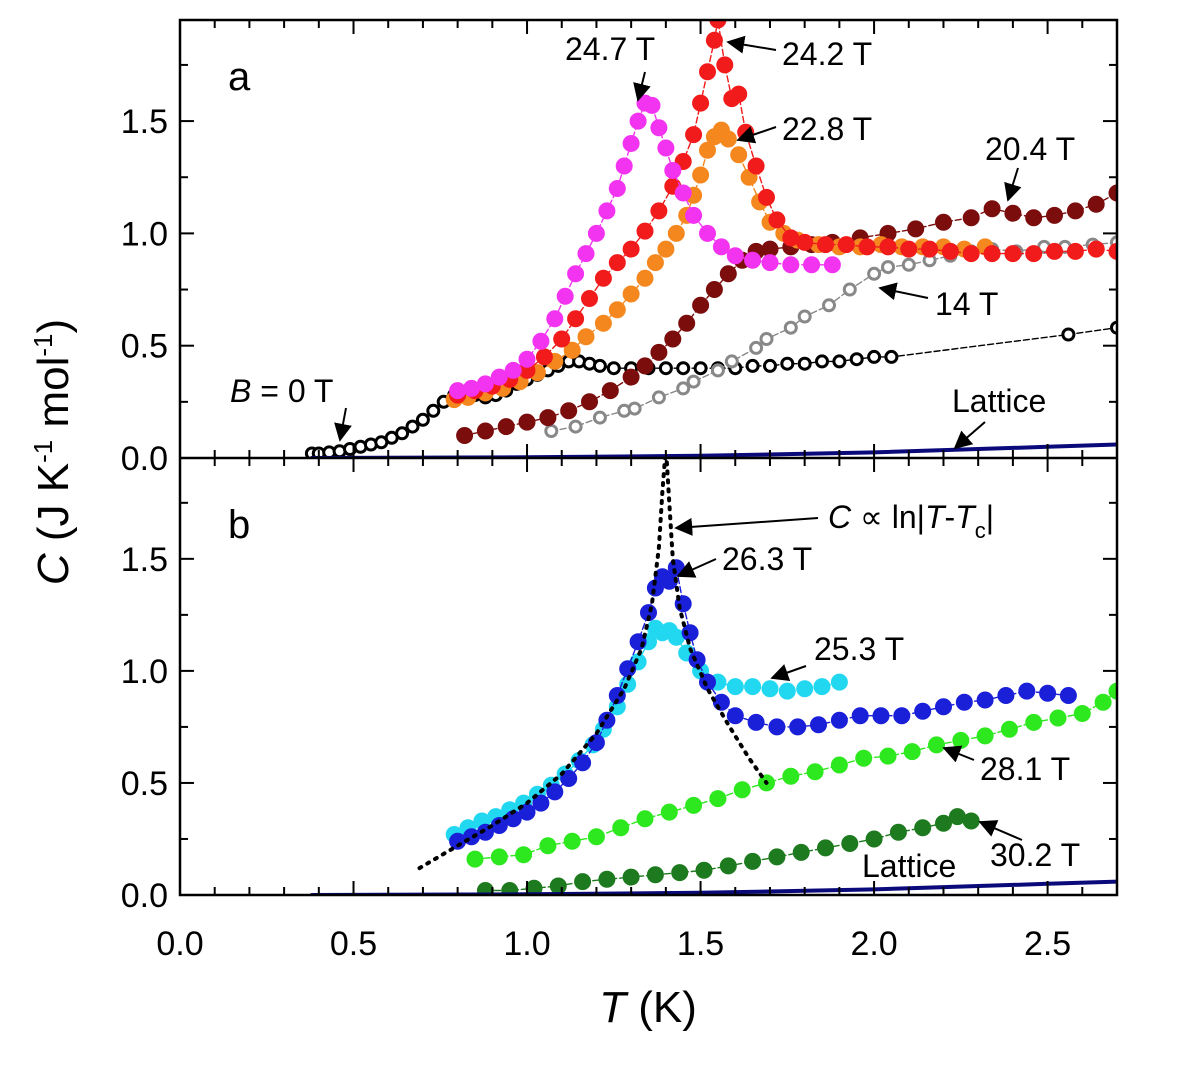 This screenshot has width=1200, height=1071. I want to click on annotation-b-3: 28.1 T, so click(1025, 769).